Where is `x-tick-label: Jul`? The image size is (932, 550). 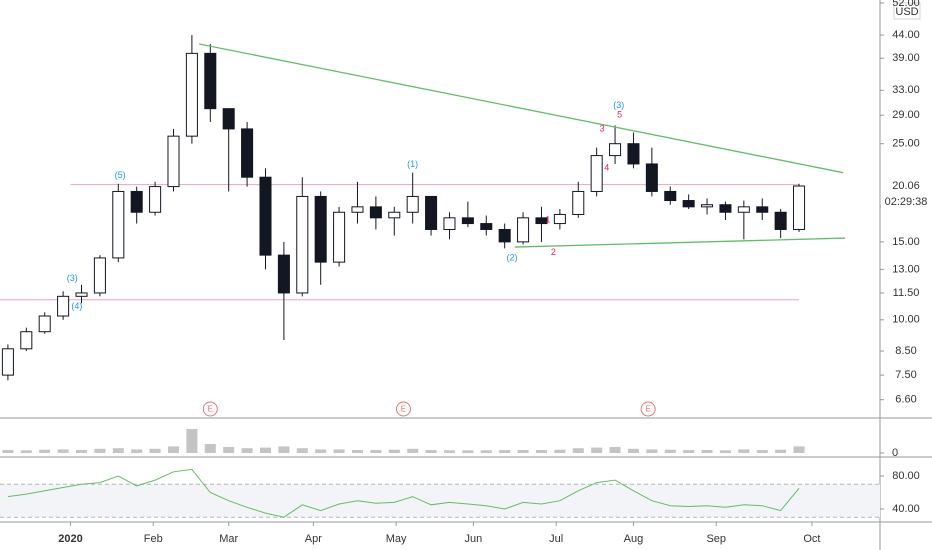
x-tick-label: Jul is located at coordinates (556, 539).